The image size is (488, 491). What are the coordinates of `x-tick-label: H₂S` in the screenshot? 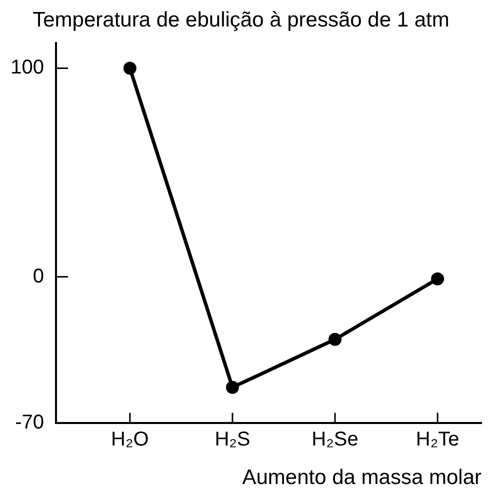 It's located at (232, 439).